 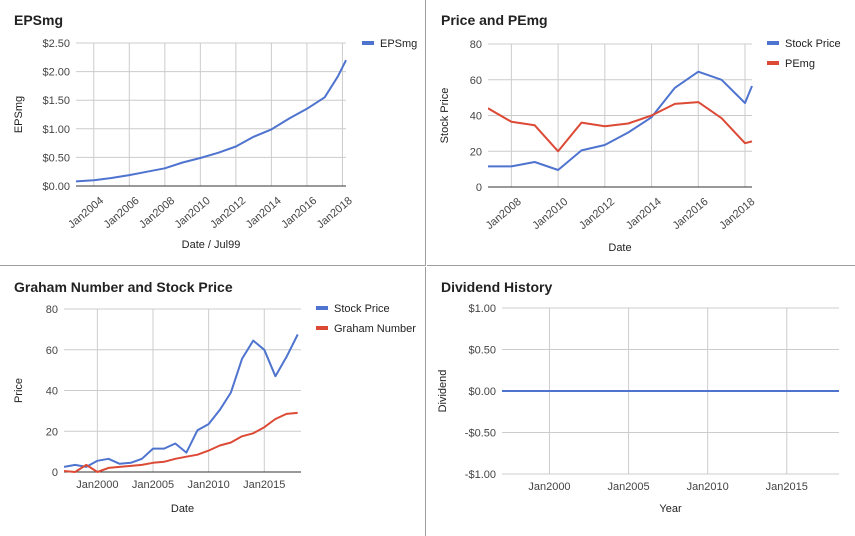 What do you see at coordinates (480, 434) in the screenshot?
I see `y-tick-label: -$0.50` at bounding box center [480, 434].